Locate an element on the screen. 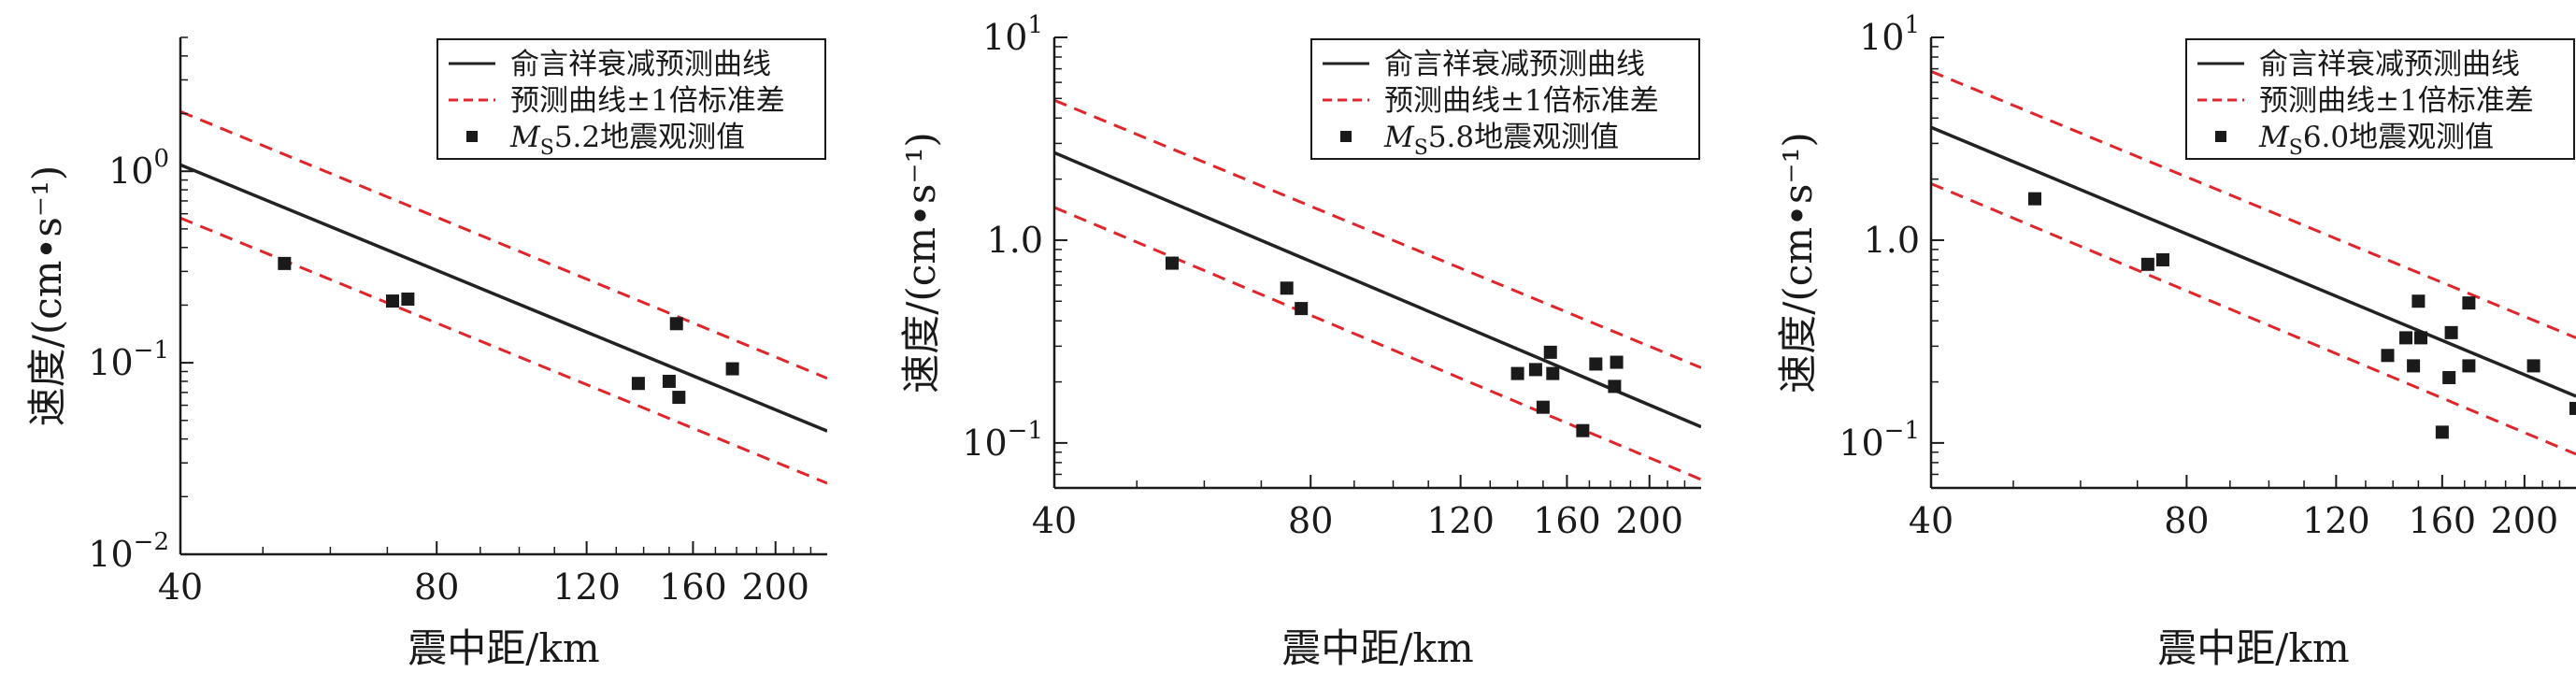 The height and width of the screenshot is (673, 2576). legend-label: MS6.0地震观测值 is located at coordinates (2376, 140).